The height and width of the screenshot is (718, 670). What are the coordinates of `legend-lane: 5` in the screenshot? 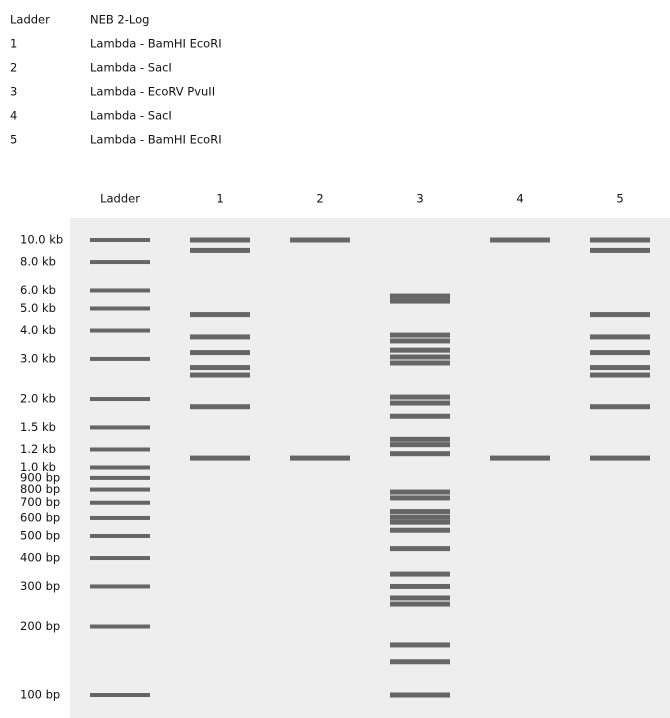 It's located at (13, 140).